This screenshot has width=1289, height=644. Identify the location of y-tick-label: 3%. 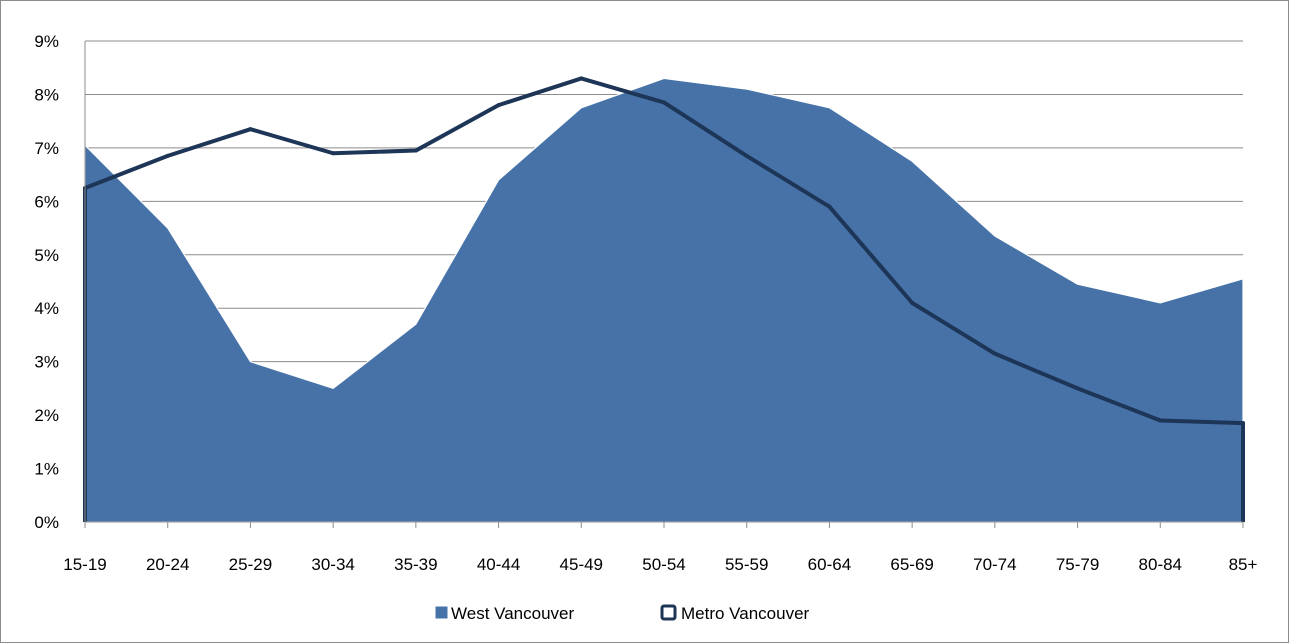
(46, 362).